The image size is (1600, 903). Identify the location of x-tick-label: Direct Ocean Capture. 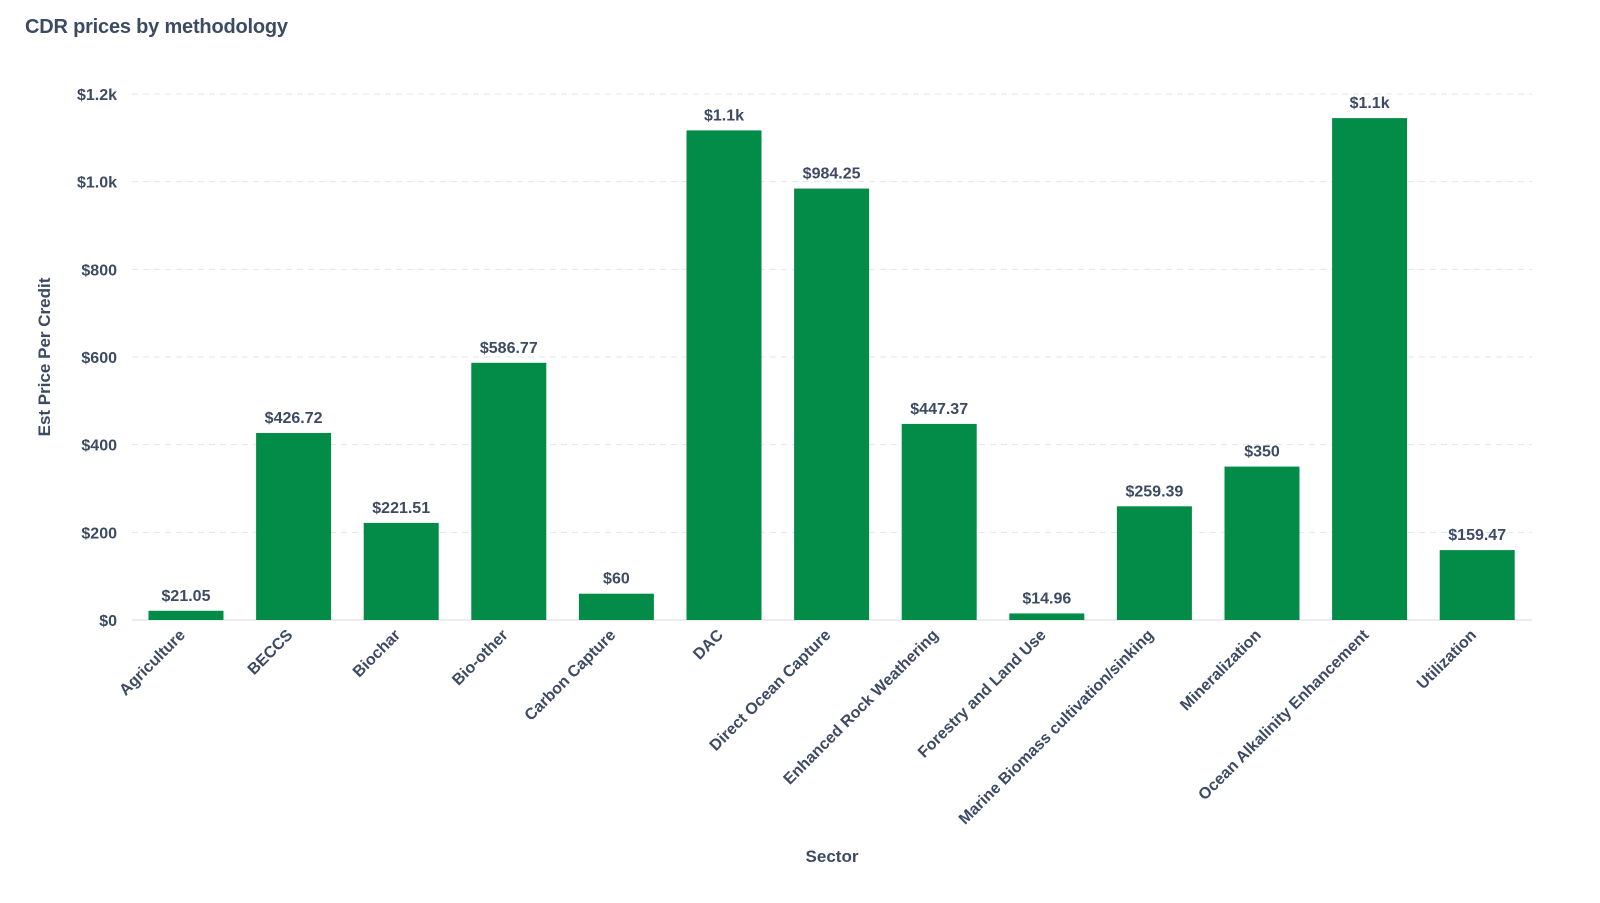
(771, 691).